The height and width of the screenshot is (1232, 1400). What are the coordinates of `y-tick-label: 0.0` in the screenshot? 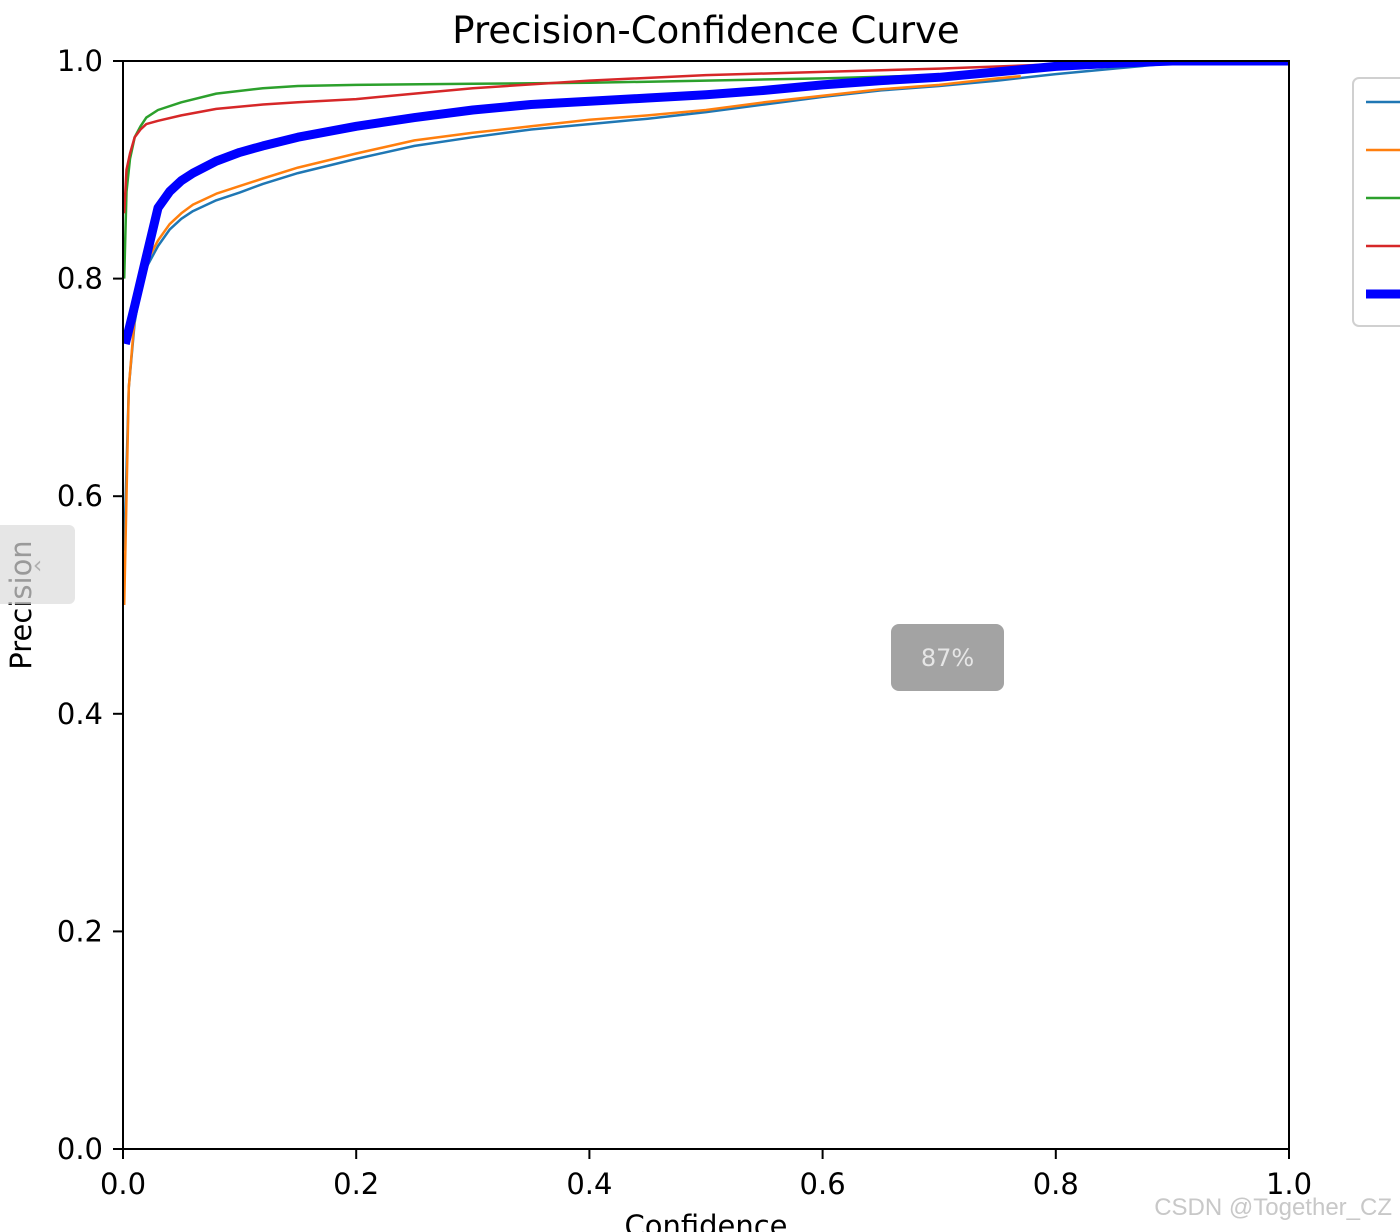 It's located at (80, 1149).